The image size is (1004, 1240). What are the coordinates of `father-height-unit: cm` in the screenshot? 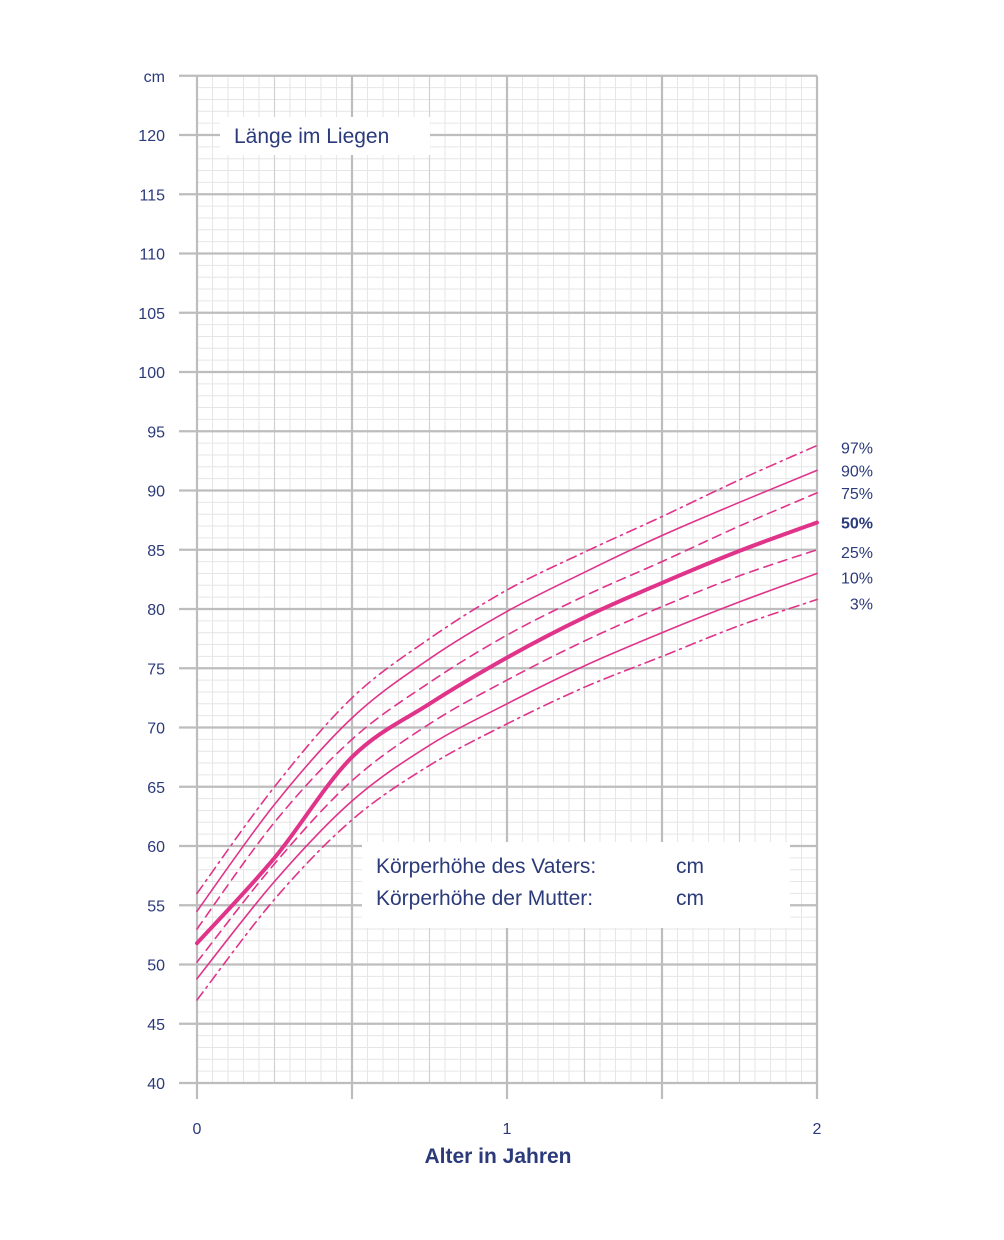 It's located at (690, 866).